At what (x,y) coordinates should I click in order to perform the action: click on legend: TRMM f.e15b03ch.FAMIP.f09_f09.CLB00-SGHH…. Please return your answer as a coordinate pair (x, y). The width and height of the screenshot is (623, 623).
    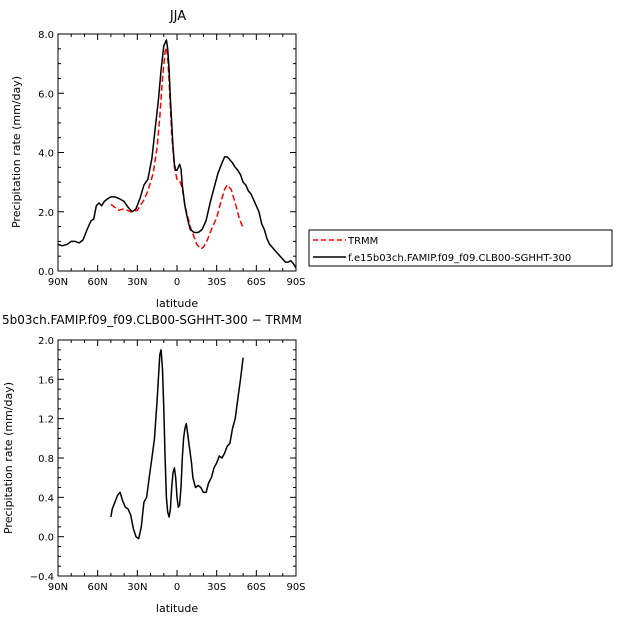
    Looking at the image, I should click on (460, 248).